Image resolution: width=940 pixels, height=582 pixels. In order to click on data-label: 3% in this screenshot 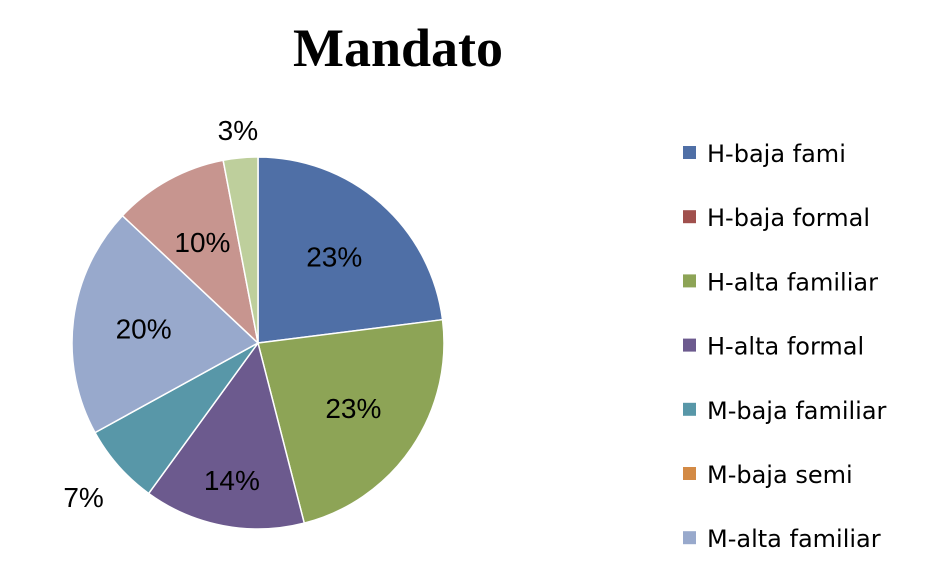, I will do `click(238, 130)`.